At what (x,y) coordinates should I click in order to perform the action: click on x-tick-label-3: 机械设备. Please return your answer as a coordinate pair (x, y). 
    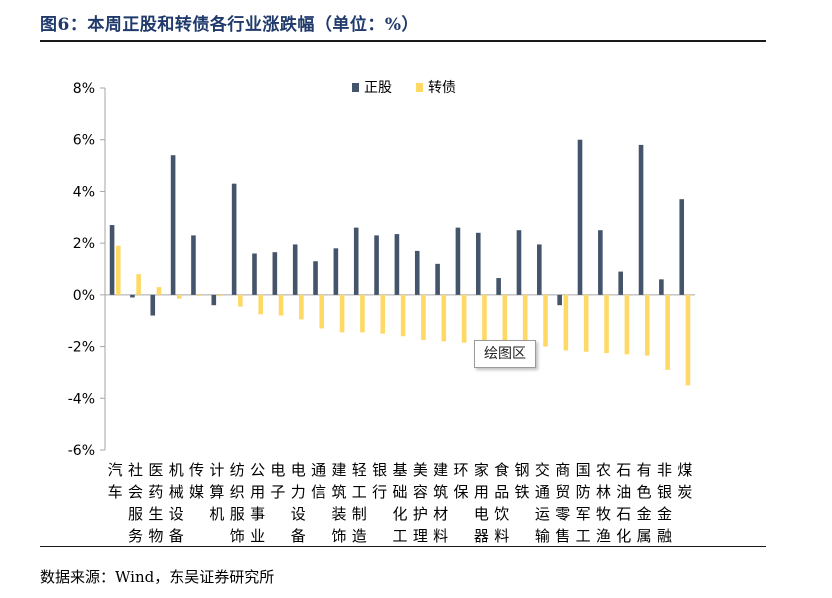
    Looking at the image, I should click on (176, 503).